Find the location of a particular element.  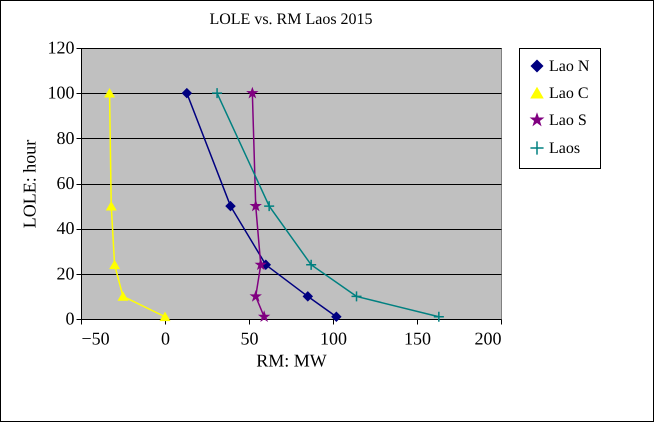

y-tick-label: 60 is located at coordinates (65, 183).